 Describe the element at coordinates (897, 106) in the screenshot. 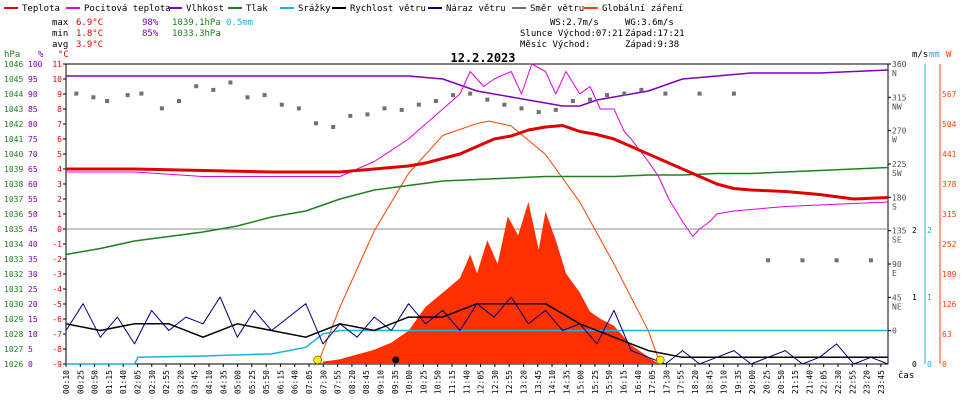

I see `dir-name-label: NW` at that location.